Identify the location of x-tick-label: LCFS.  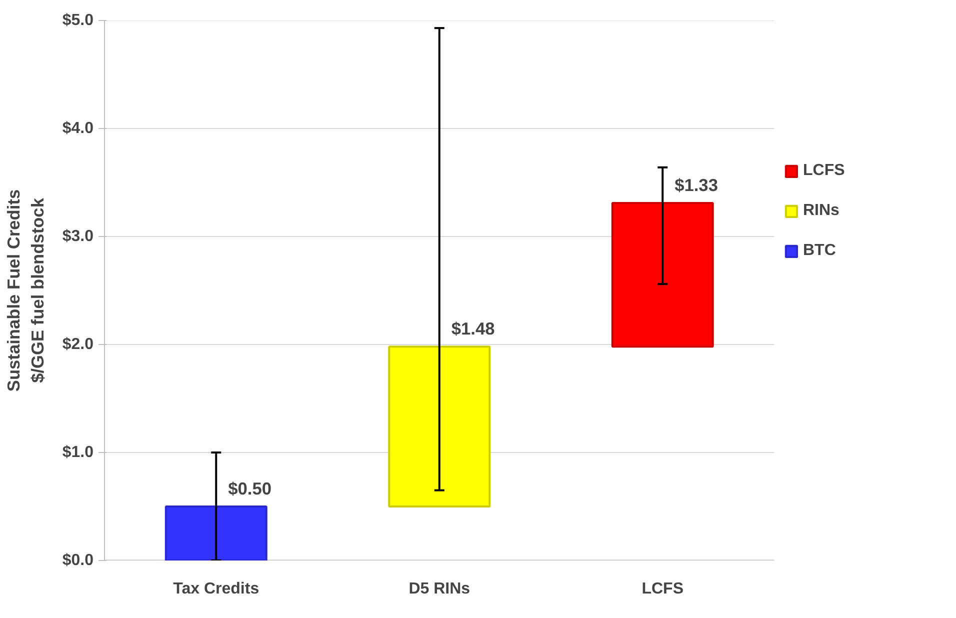
(663, 589).